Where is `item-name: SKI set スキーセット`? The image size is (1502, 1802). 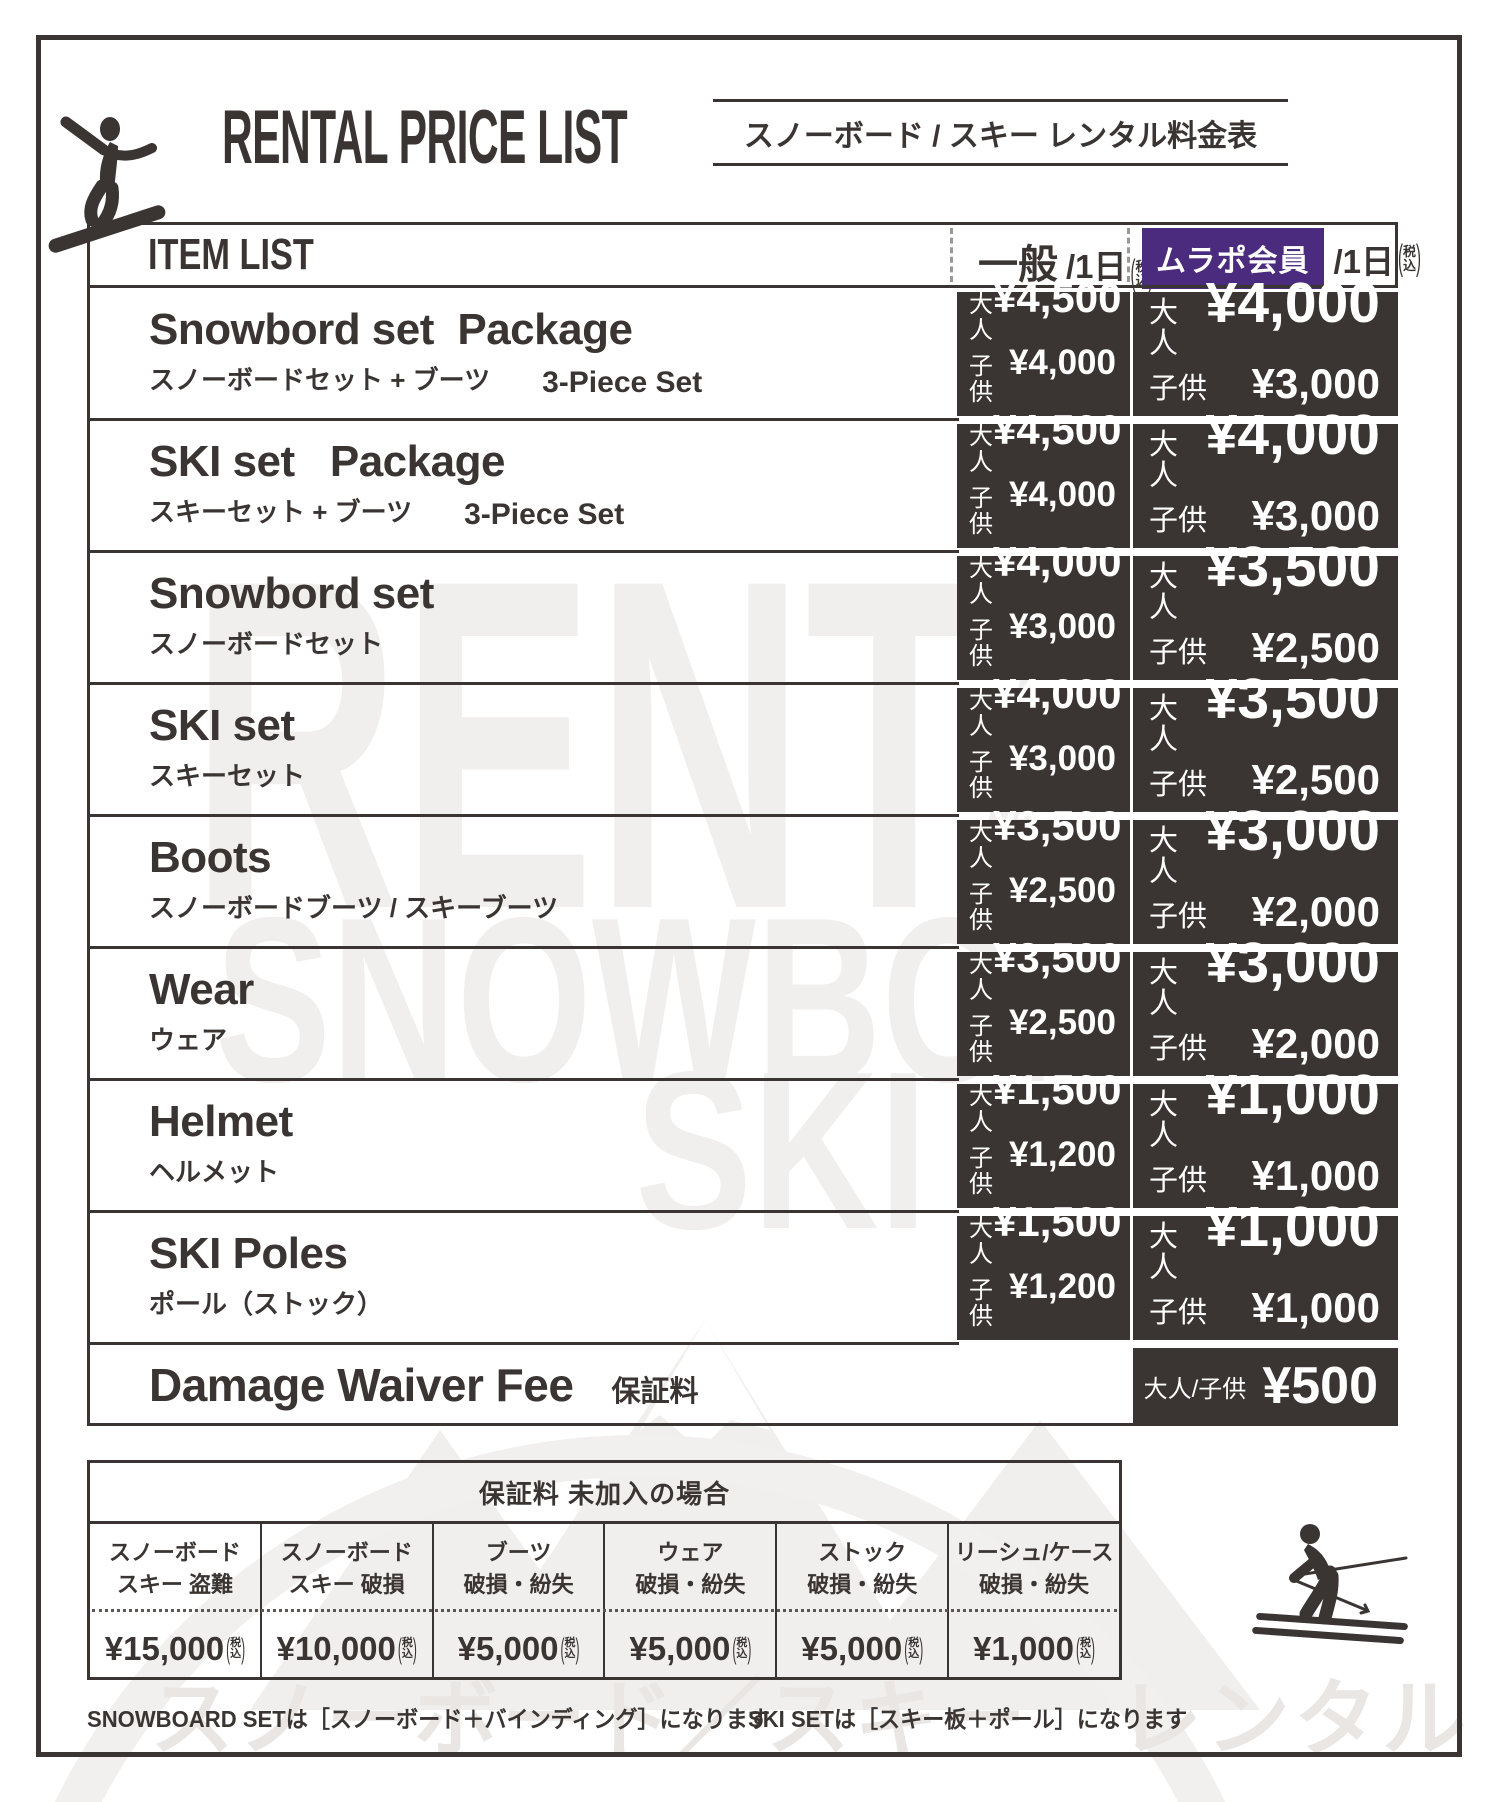
item-name: SKI set スキーセット is located at coordinates (227, 746).